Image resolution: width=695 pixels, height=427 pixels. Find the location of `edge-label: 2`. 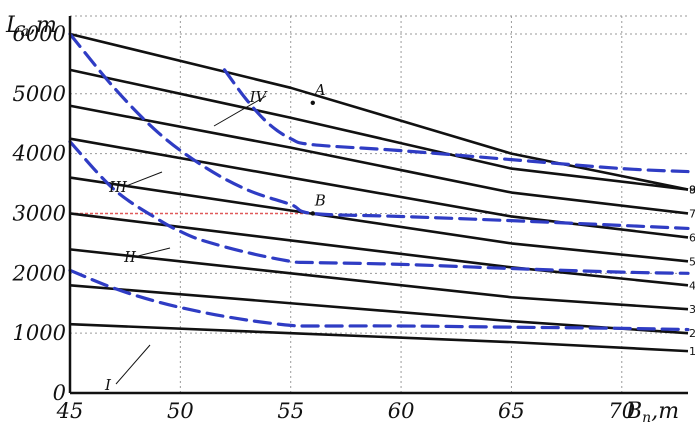

edge-label: 2 is located at coordinates (692, 333).